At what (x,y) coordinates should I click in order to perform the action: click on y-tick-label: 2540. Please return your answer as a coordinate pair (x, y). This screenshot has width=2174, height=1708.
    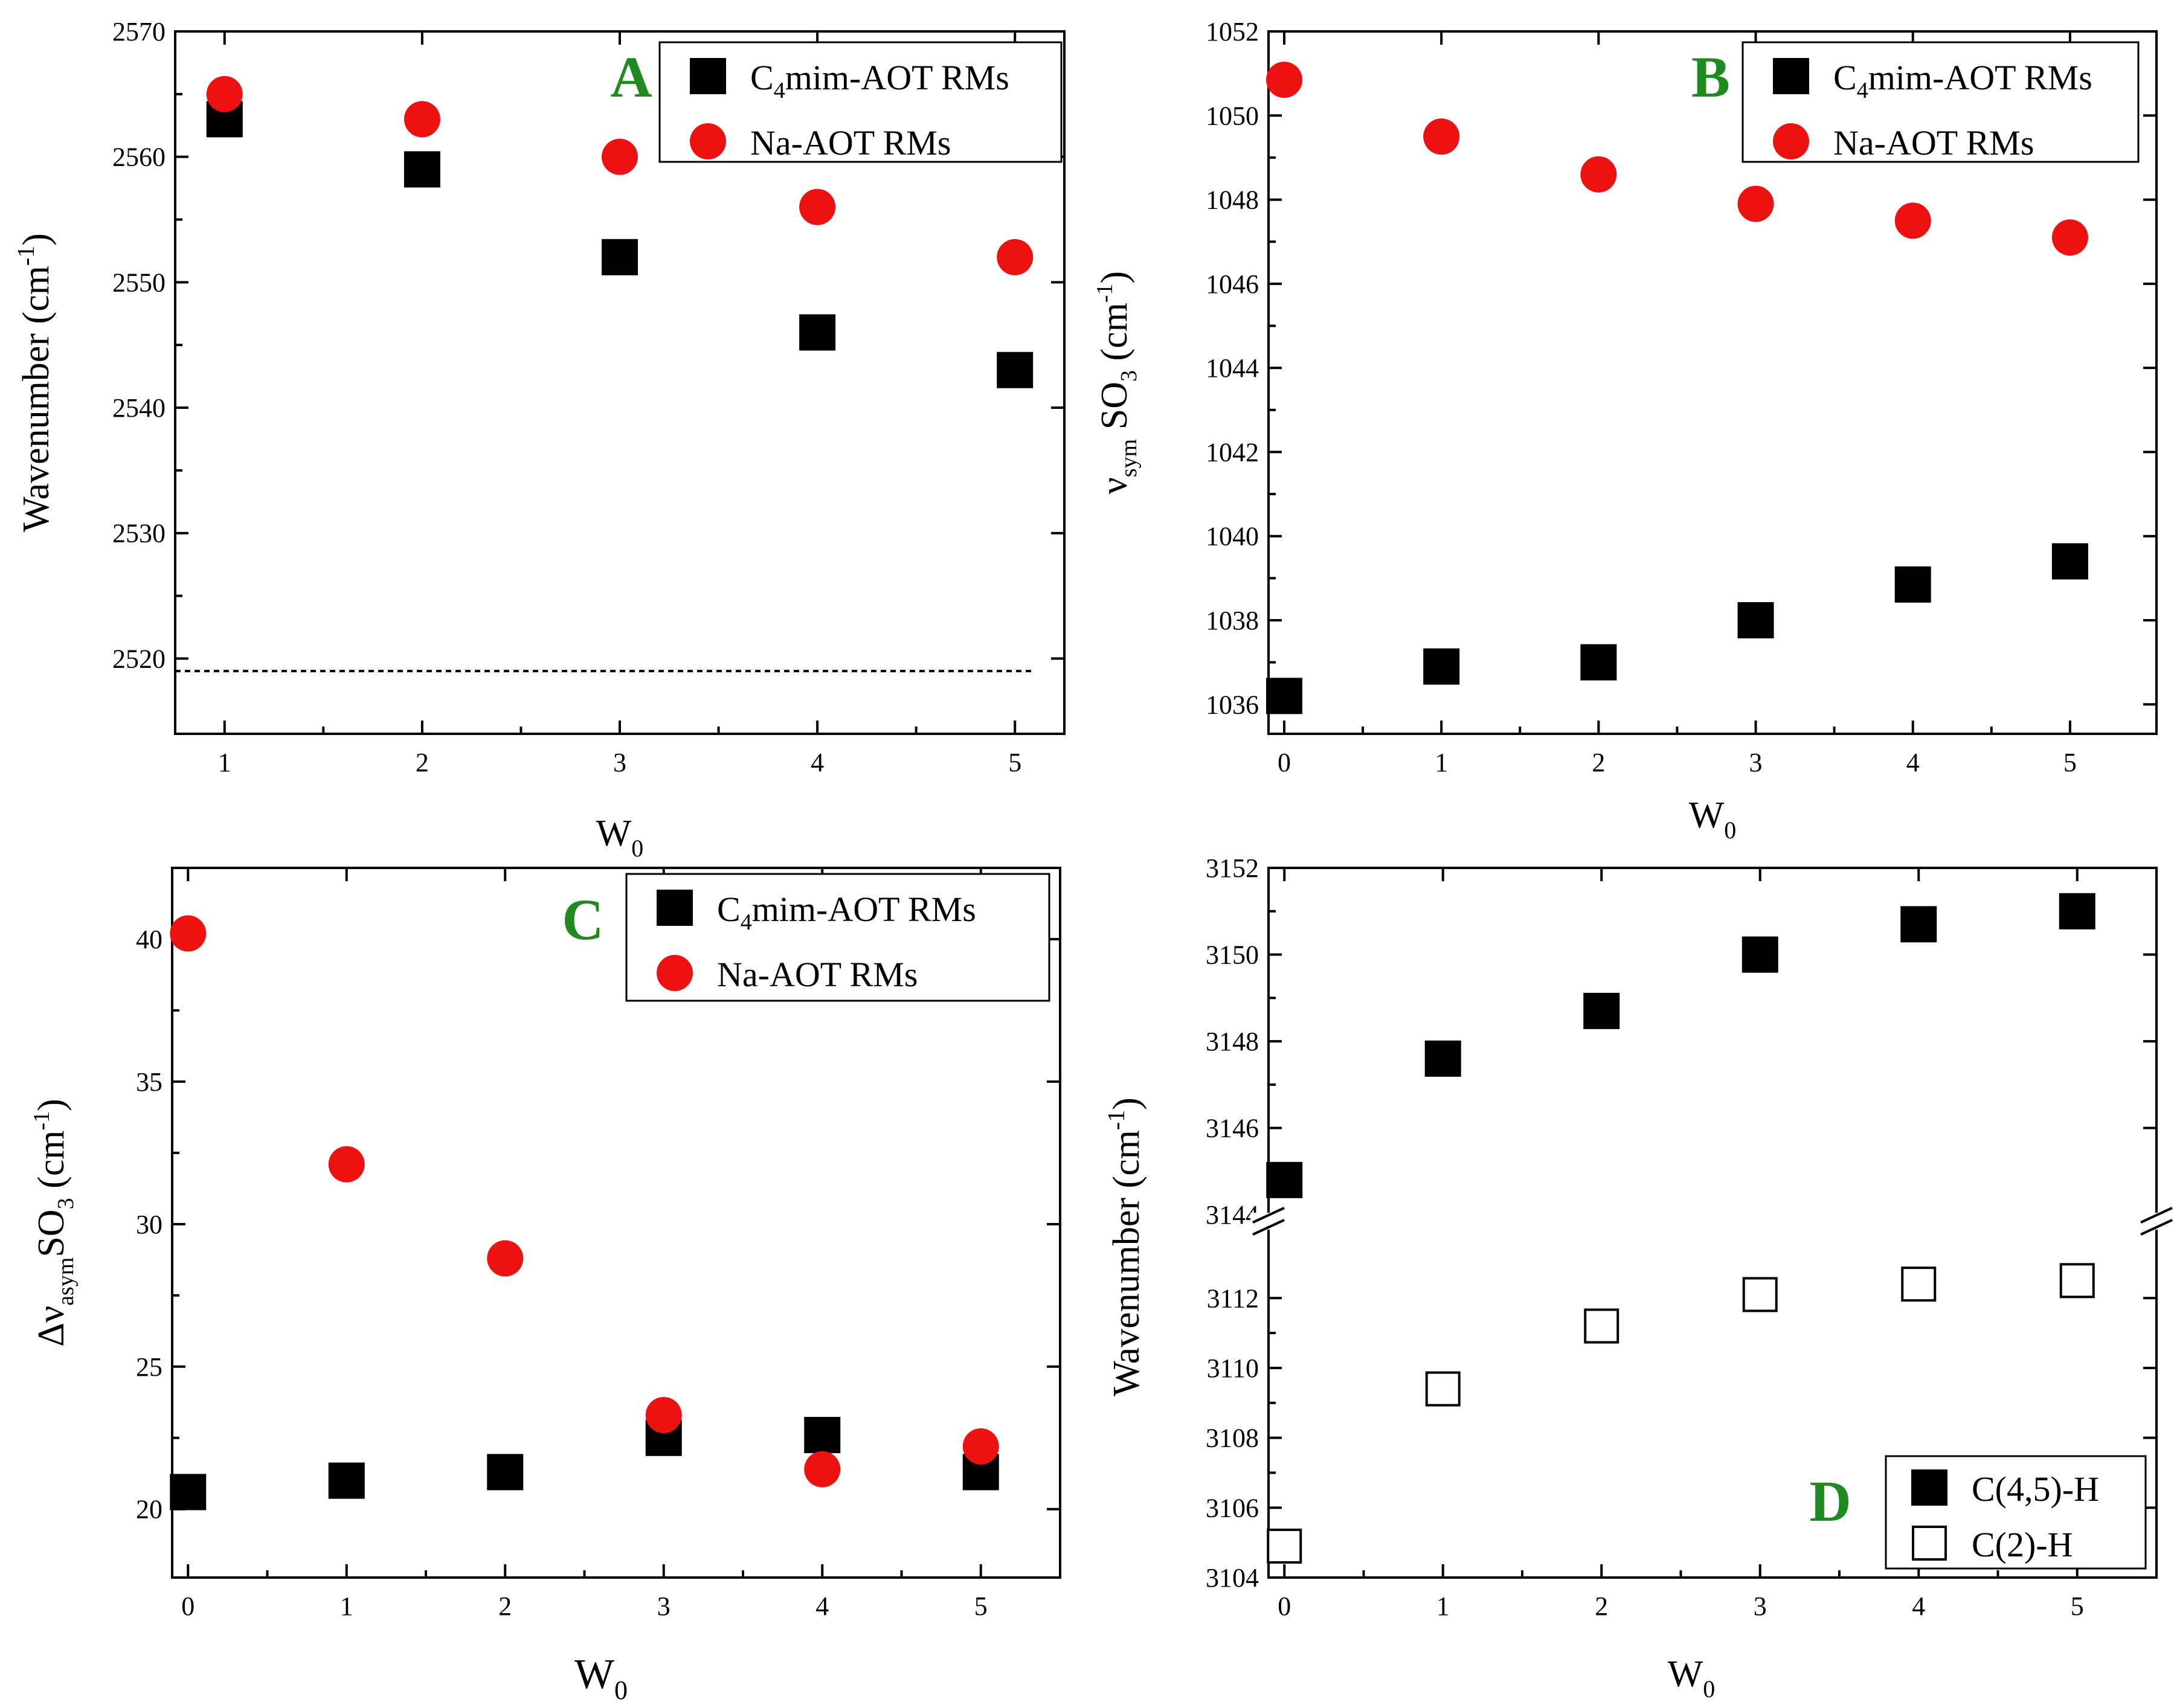
    Looking at the image, I should click on (139, 408).